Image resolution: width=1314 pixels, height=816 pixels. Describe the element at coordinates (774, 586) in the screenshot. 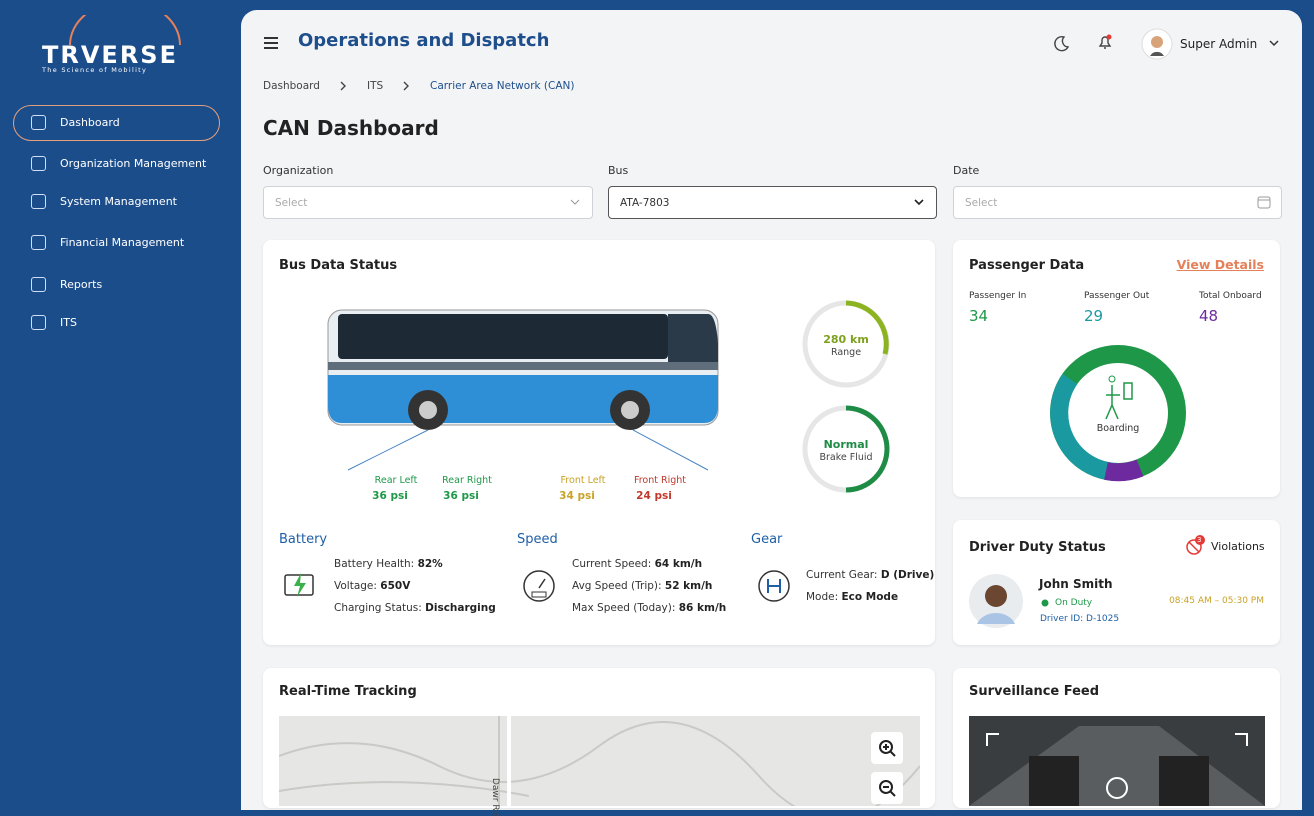

I see `gear-icon` at that location.